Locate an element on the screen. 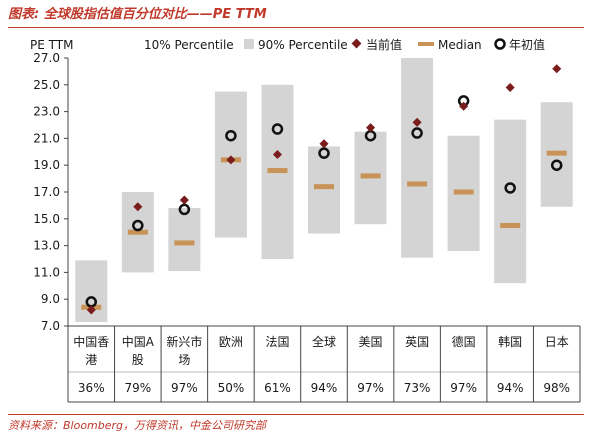 The height and width of the screenshot is (438, 592). y-tick-label: 11.0 is located at coordinates (46, 272).